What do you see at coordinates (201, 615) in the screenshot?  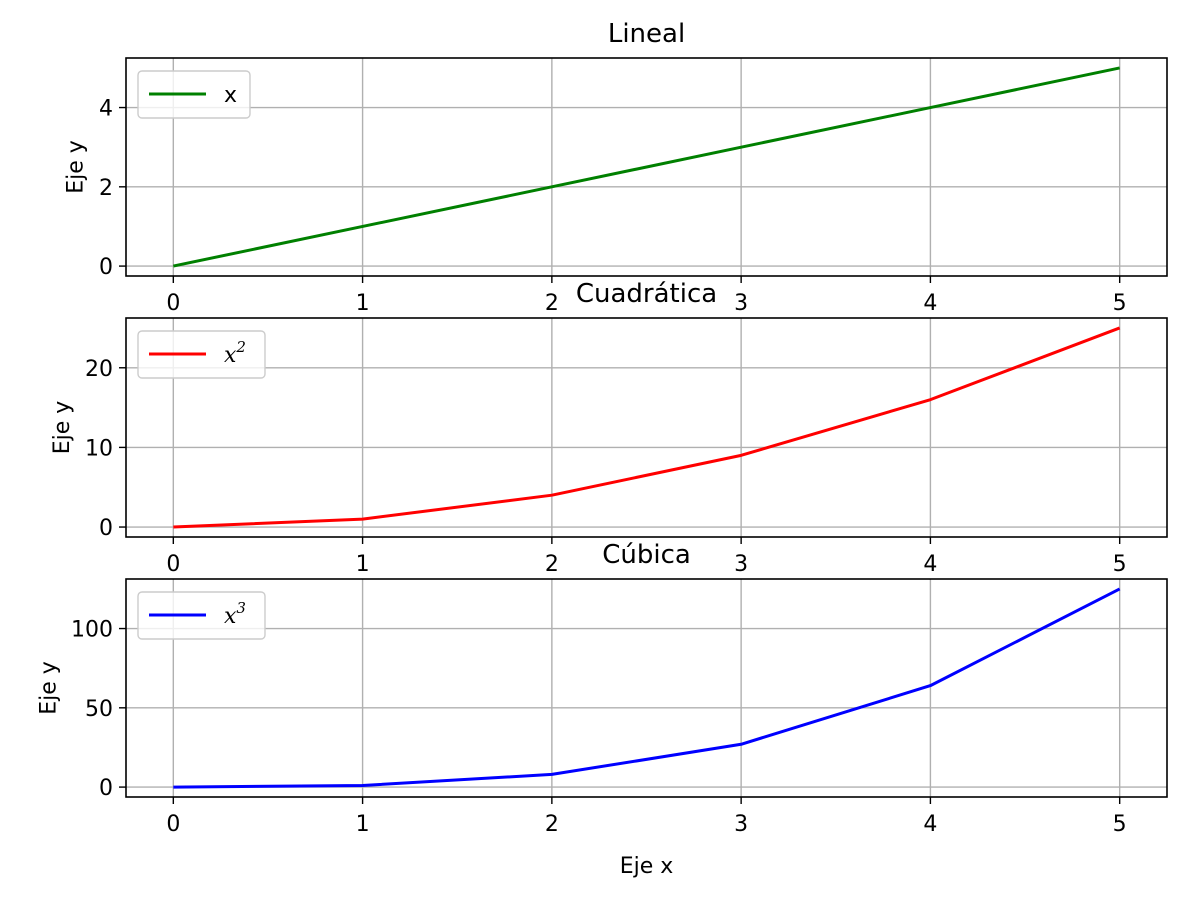 I see `legend: x3` at bounding box center [201, 615].